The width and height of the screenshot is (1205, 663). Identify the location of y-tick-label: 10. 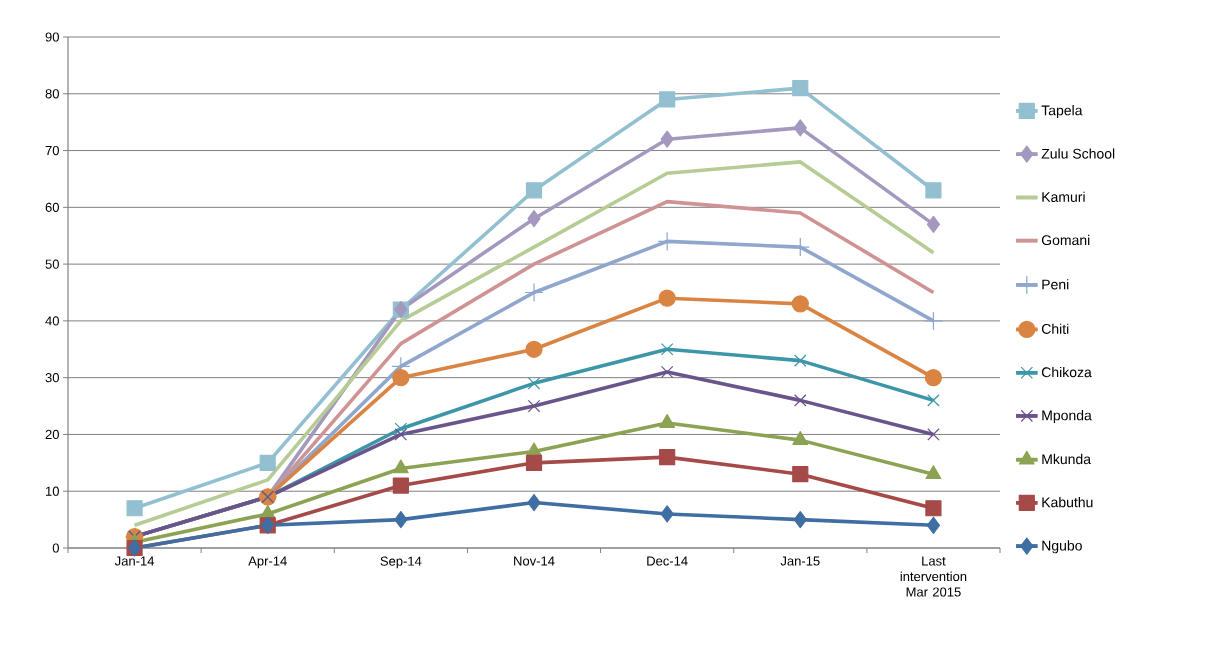
(52, 491).